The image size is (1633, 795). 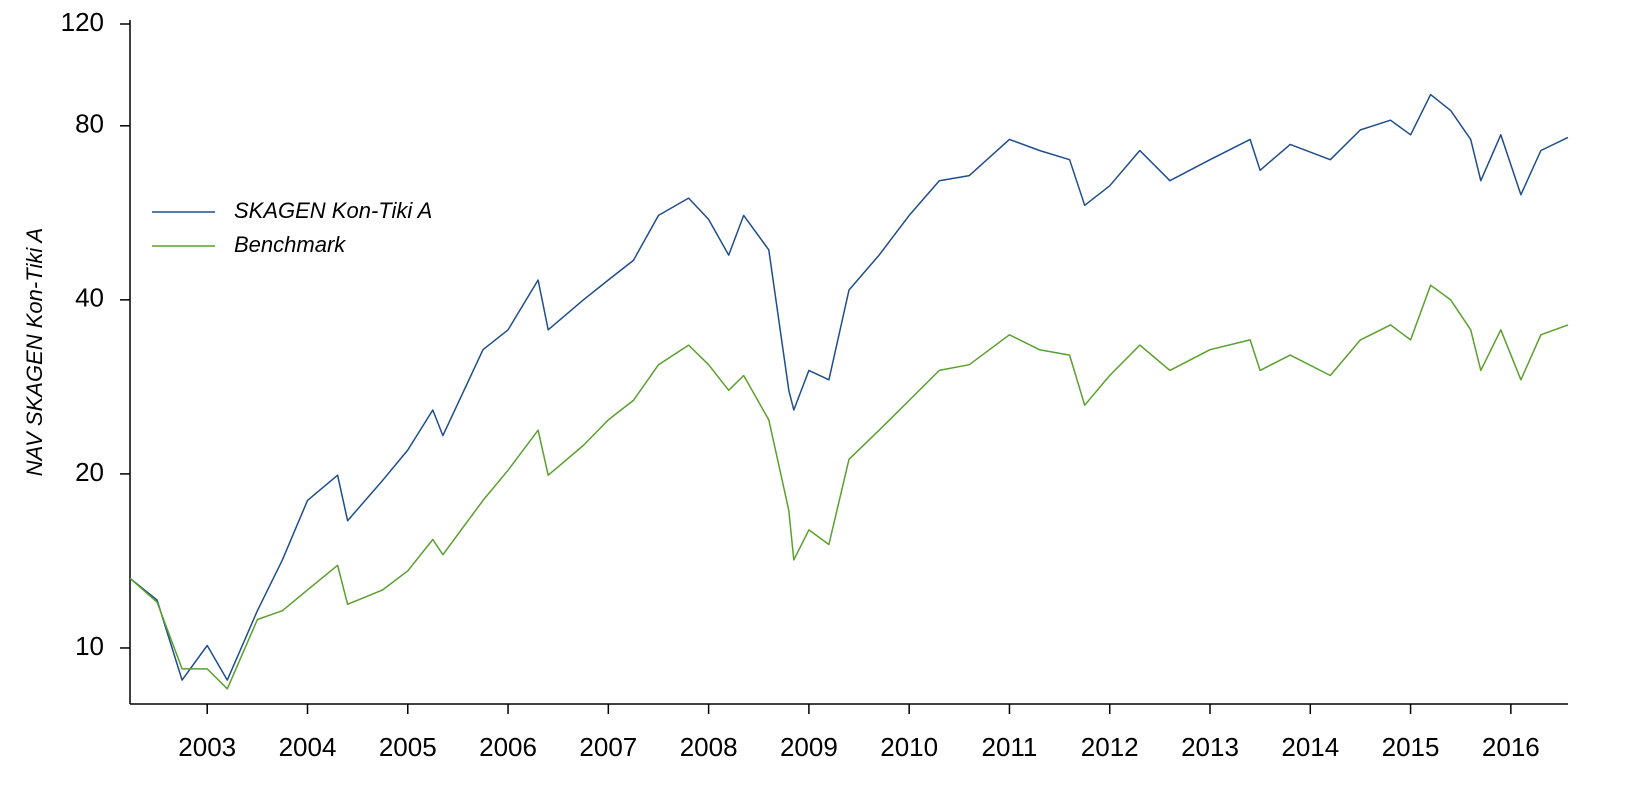 I want to click on y-tick-label: 80, so click(x=89, y=124).